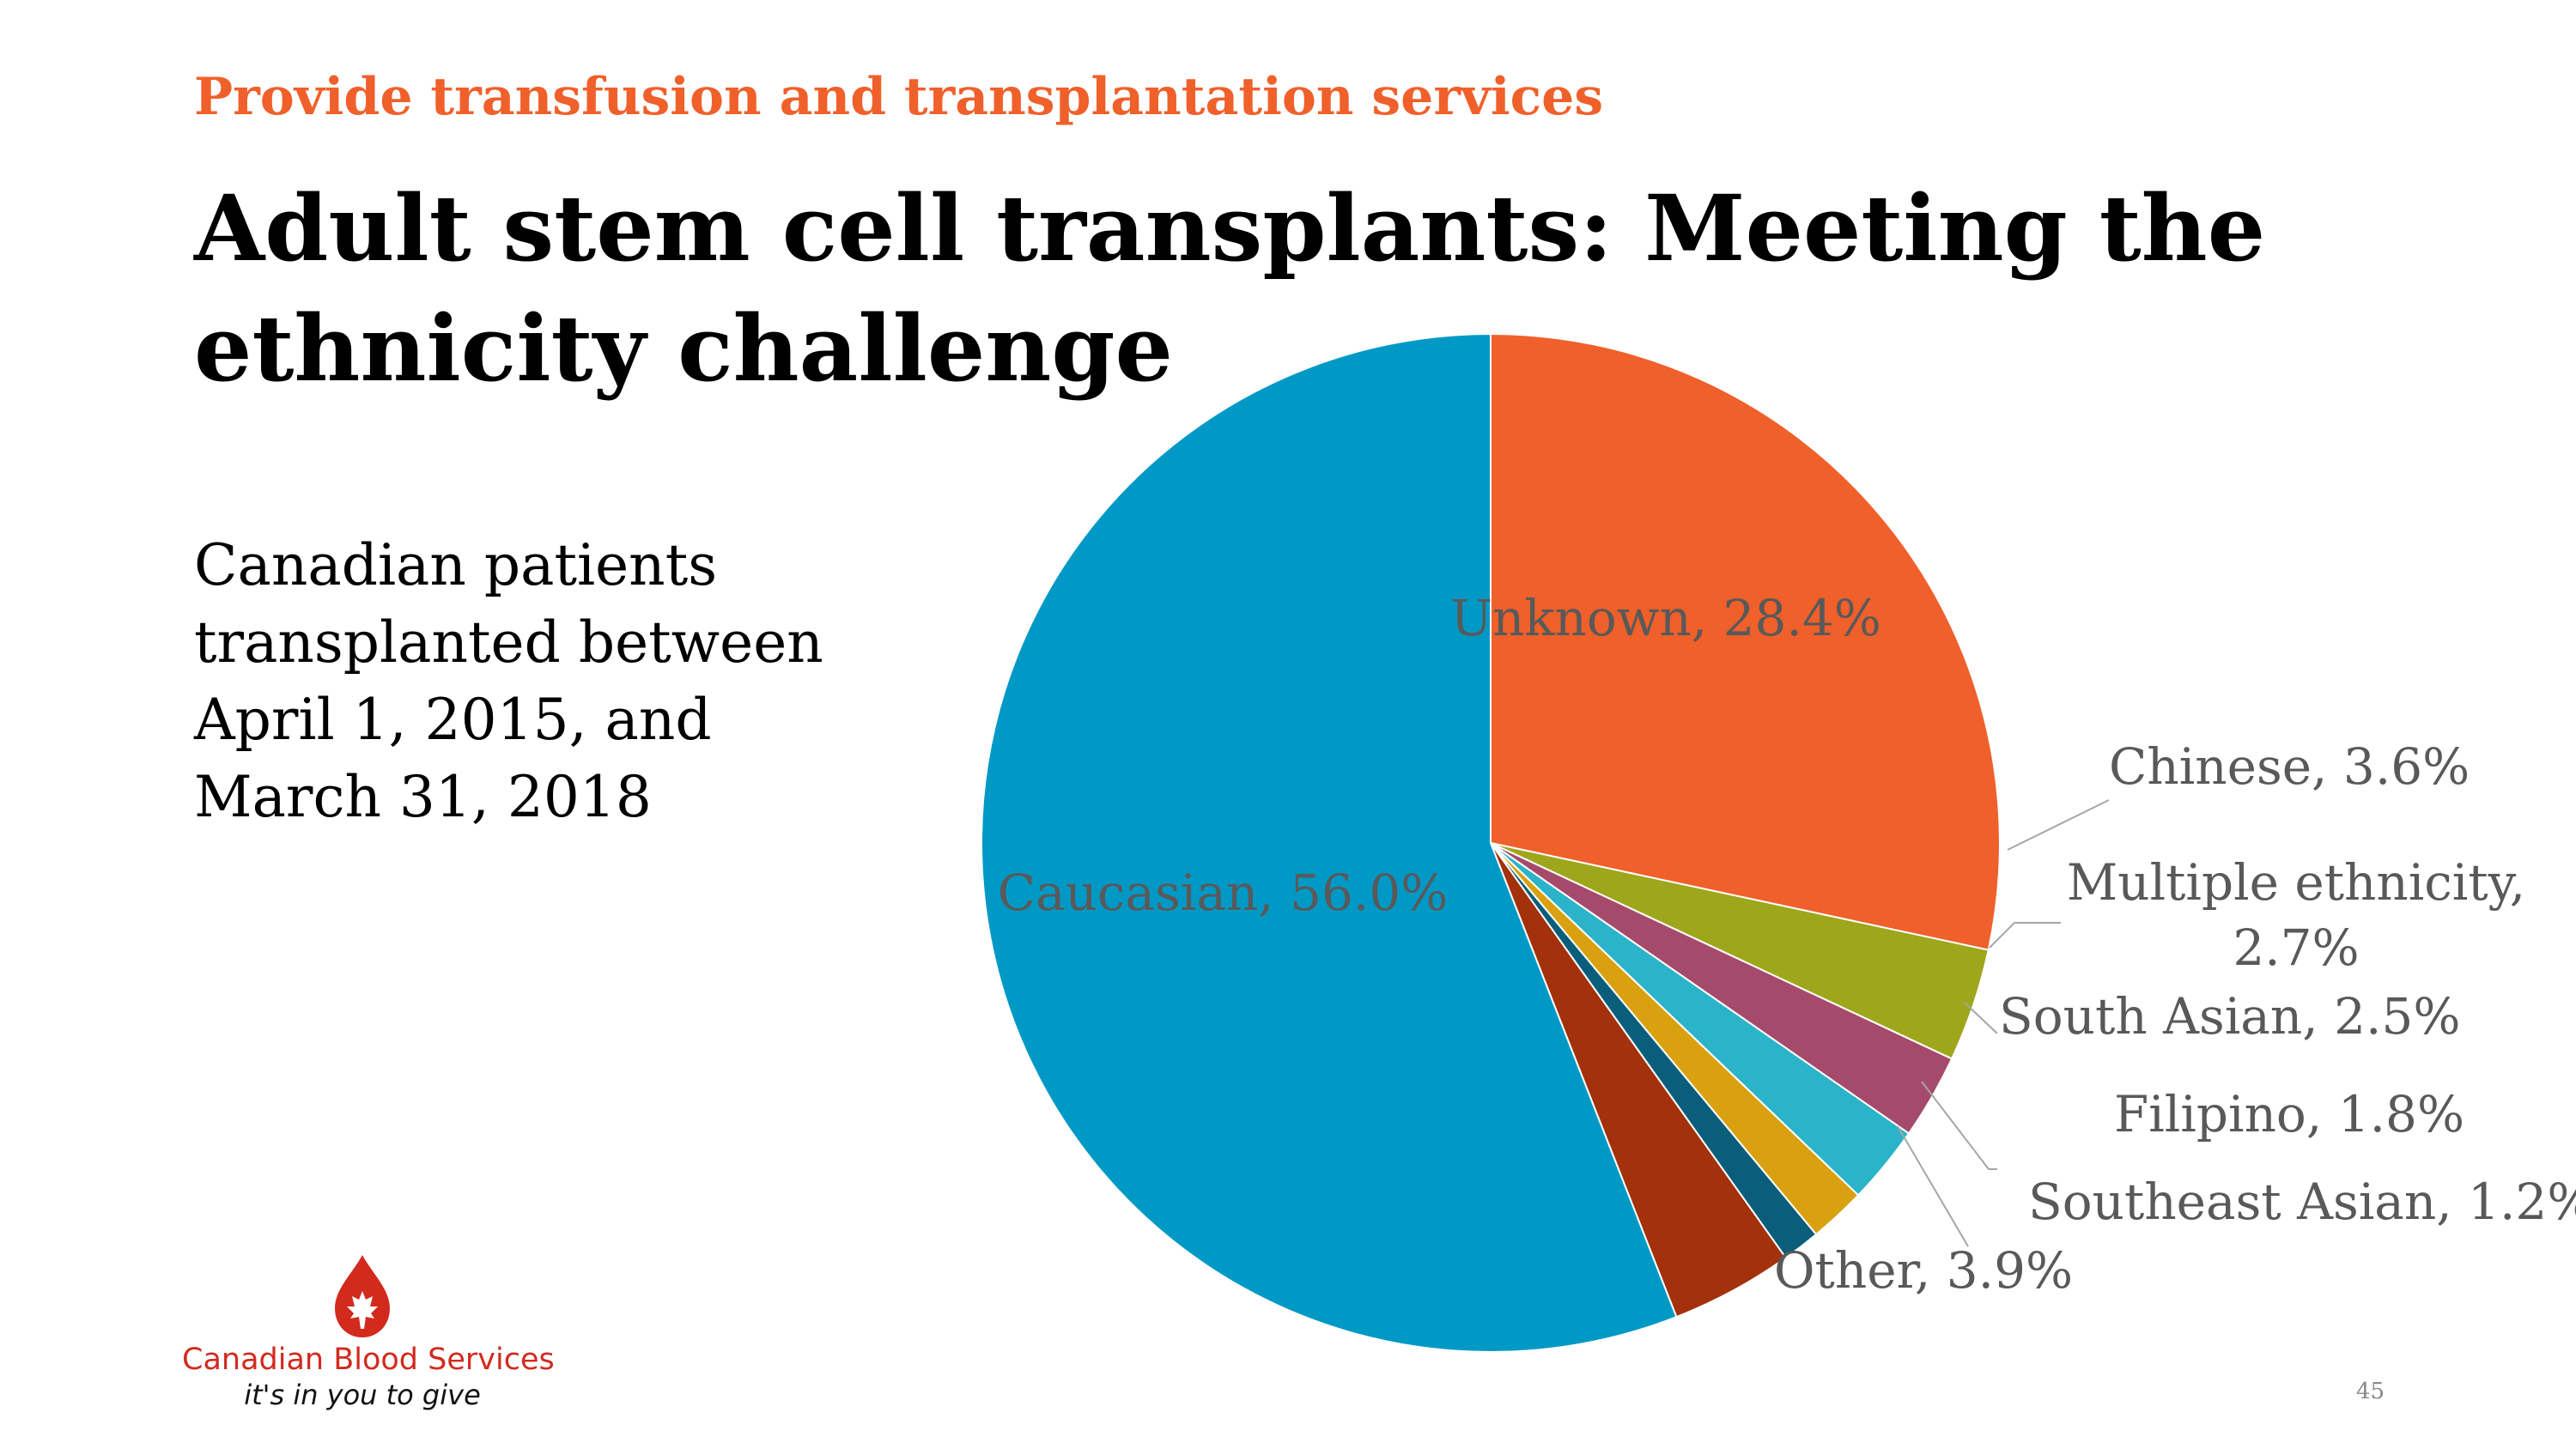 This screenshot has width=2576, height=1449. Describe the element at coordinates (362, 1296) in the screenshot. I see `blood-drop-maple-leaf-icon` at that location.